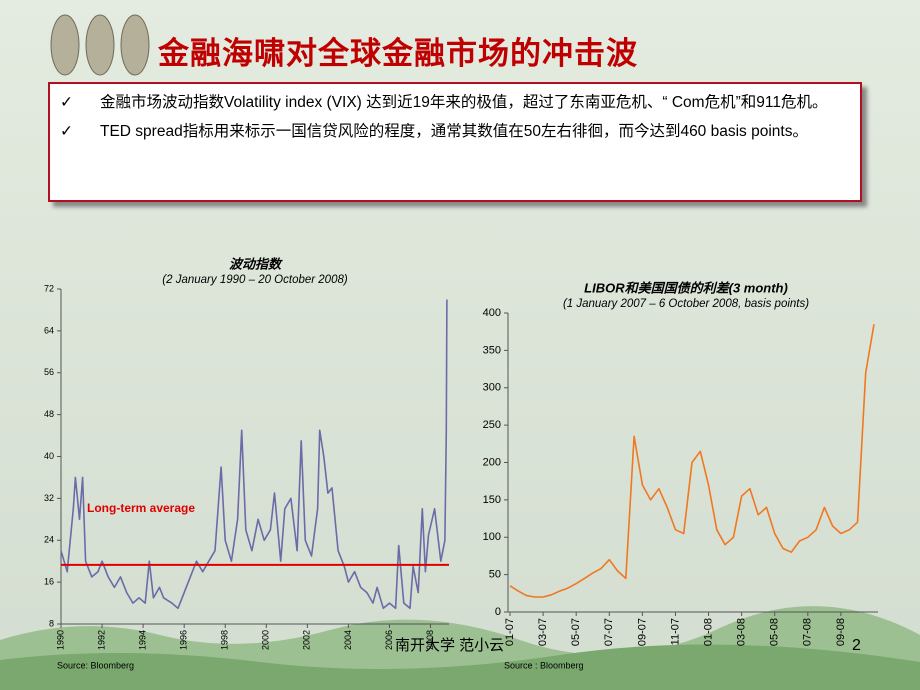  I want to click on footer: 南开大学 范小云, so click(449, 645).